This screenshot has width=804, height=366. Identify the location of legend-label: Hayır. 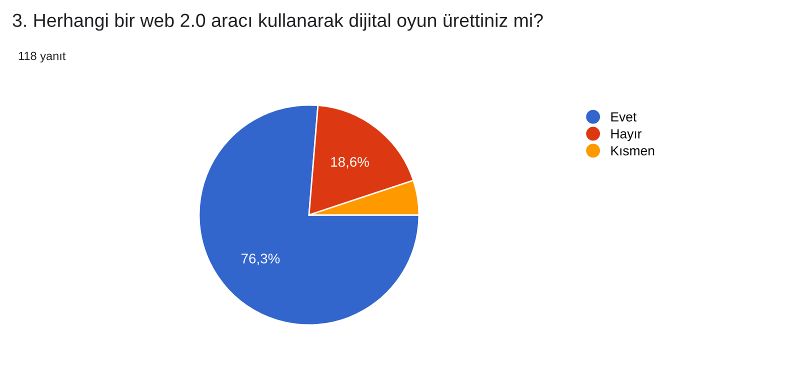
(626, 135).